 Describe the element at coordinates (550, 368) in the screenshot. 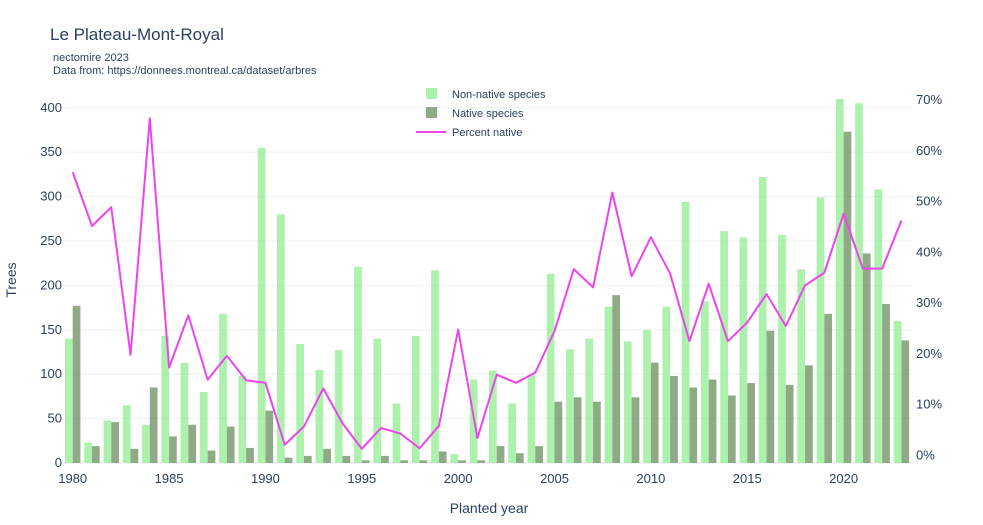

I see `bar-non-native-2005` at that location.